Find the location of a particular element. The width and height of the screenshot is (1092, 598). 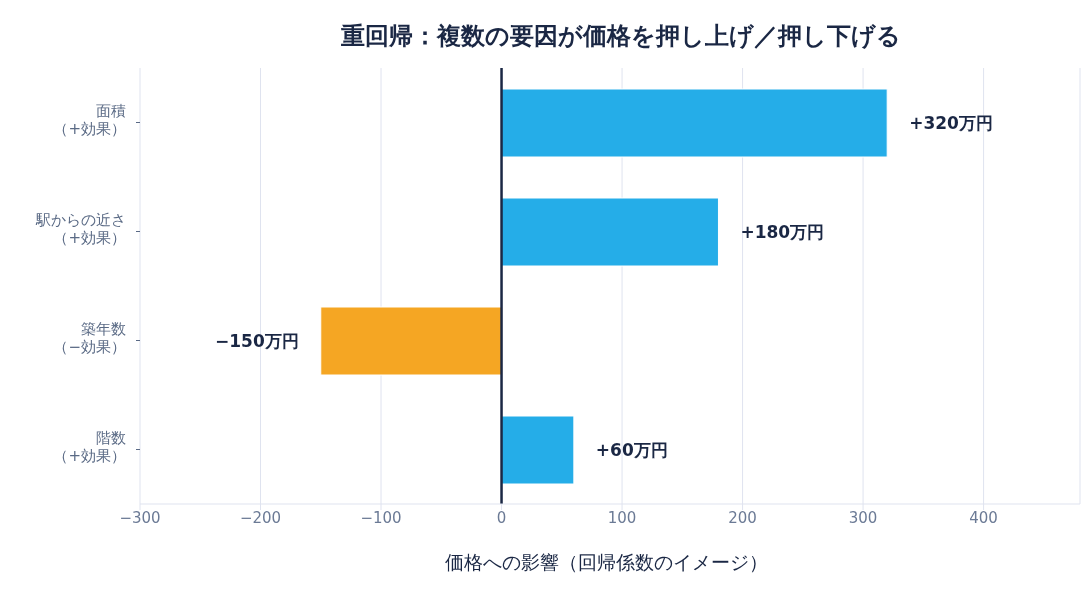

y-tick-label: 面積（+効果） is located at coordinates (89, 119).